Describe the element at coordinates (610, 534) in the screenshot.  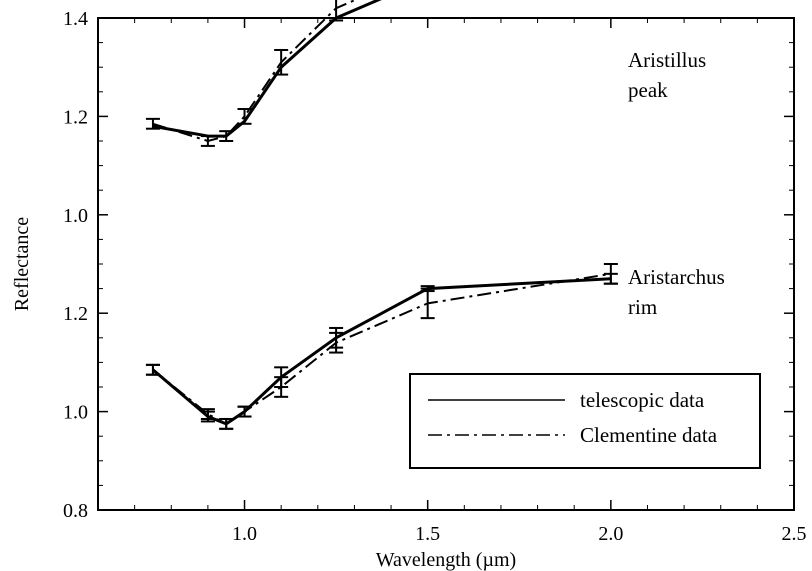
I see `x-tick-label: 2.0` at that location.